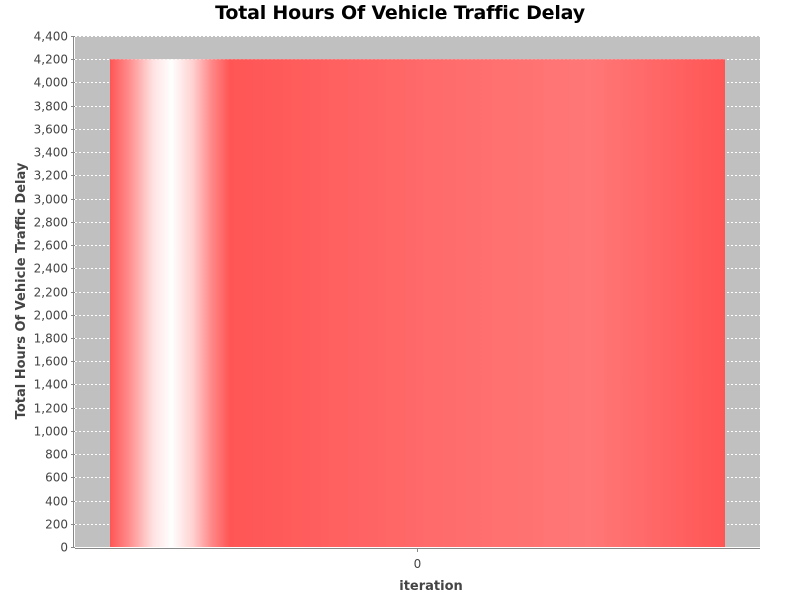  I want to click on y-tick-label: 1,000, so click(51, 432).